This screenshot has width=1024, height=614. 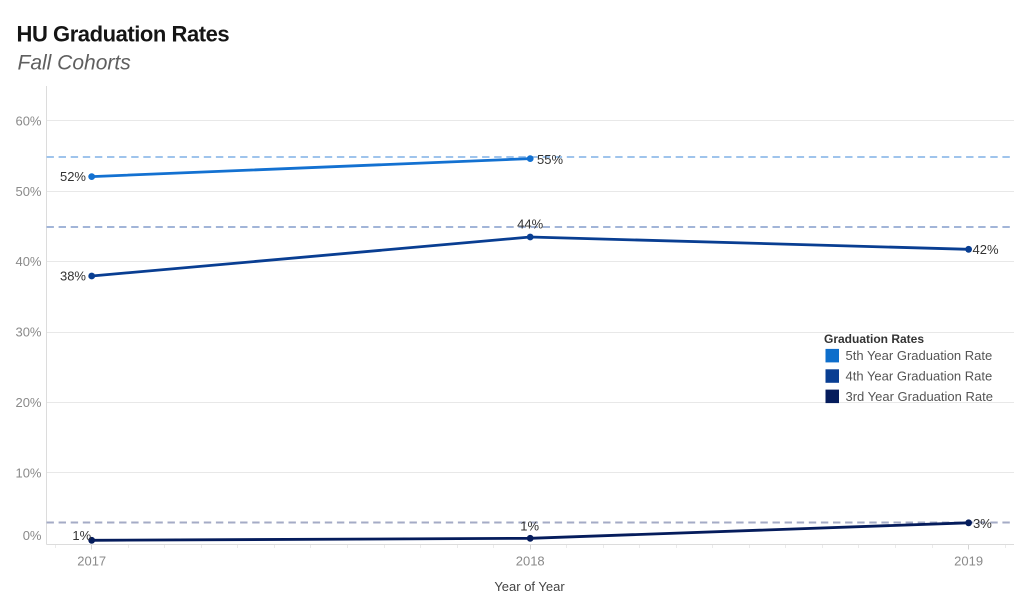 What do you see at coordinates (75, 63) in the screenshot?
I see `svg-text: Fall Cohorts` at bounding box center [75, 63].